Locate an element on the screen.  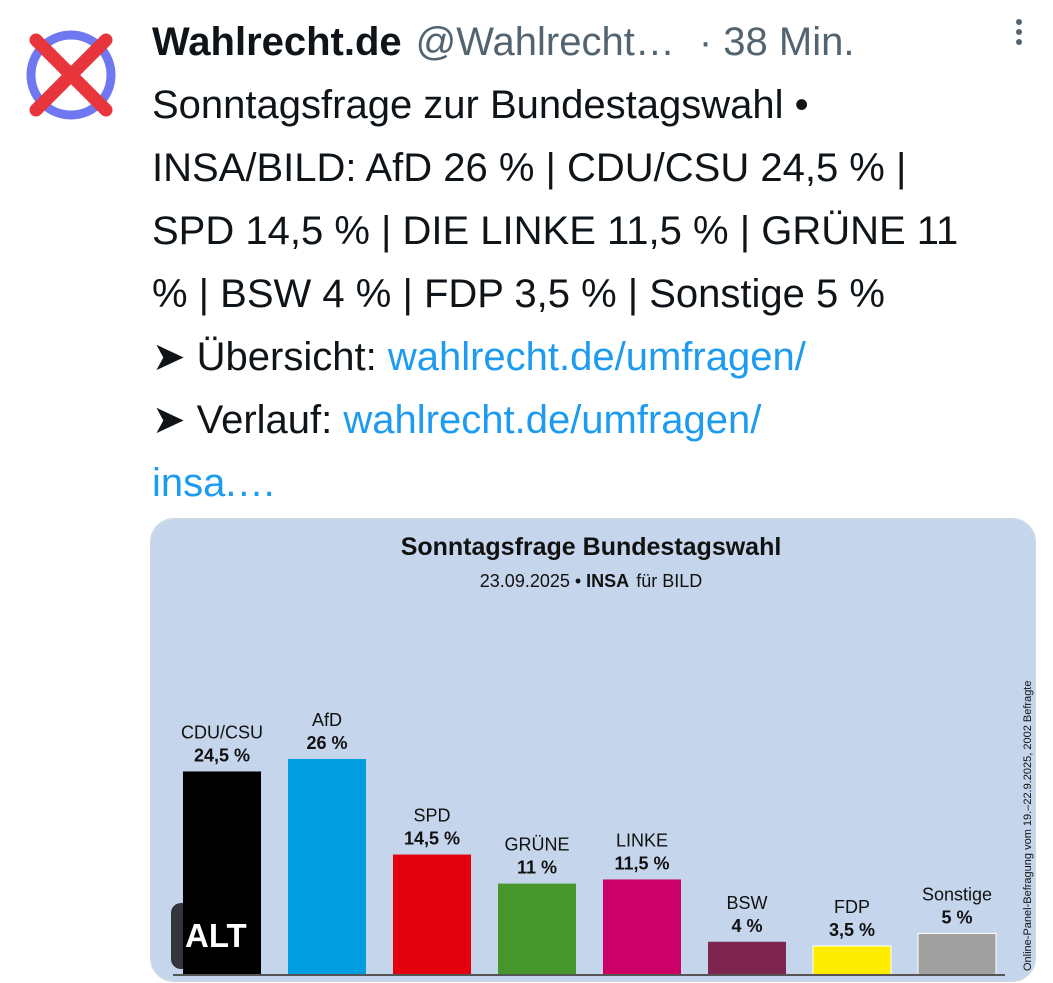
display-name: Wahlrecht.de is located at coordinates (277, 42).